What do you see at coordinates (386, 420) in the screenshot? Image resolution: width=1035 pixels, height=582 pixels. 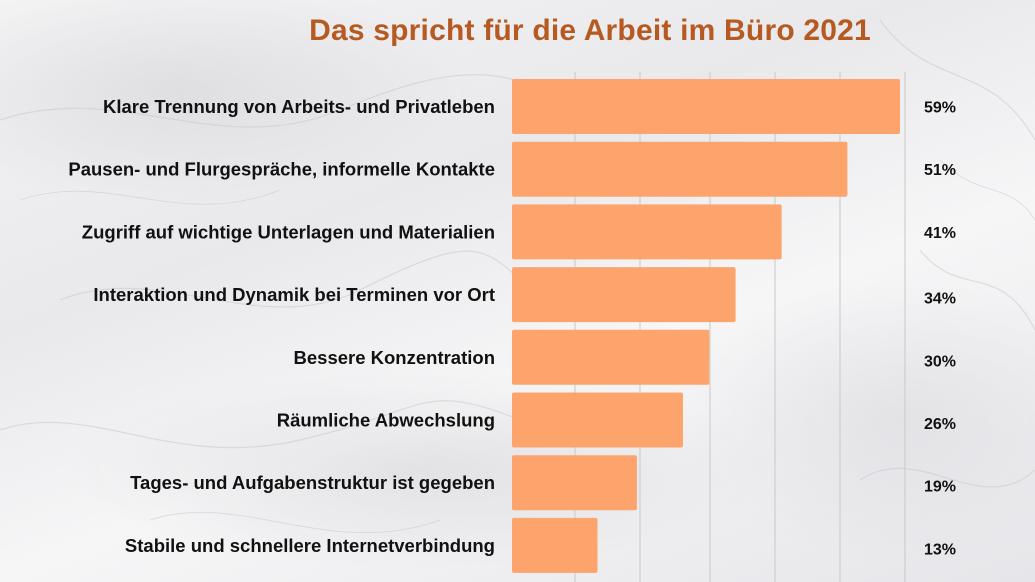 I see `category-label: Räumliche Abwechslung` at bounding box center [386, 420].